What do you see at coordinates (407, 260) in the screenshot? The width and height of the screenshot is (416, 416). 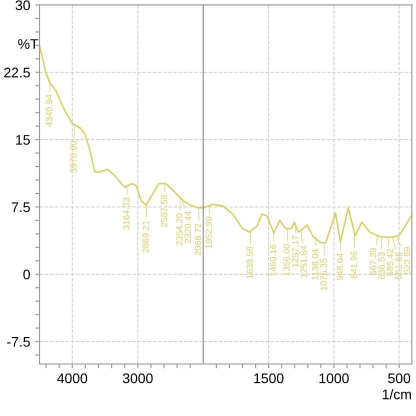 I see `annotation: 523.69` at bounding box center [407, 260].